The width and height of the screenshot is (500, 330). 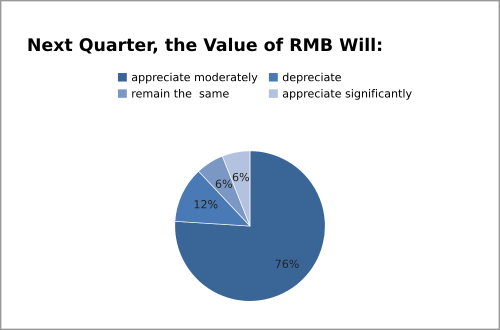 I want to click on legend-label: appreciate significantly, so click(x=347, y=94).